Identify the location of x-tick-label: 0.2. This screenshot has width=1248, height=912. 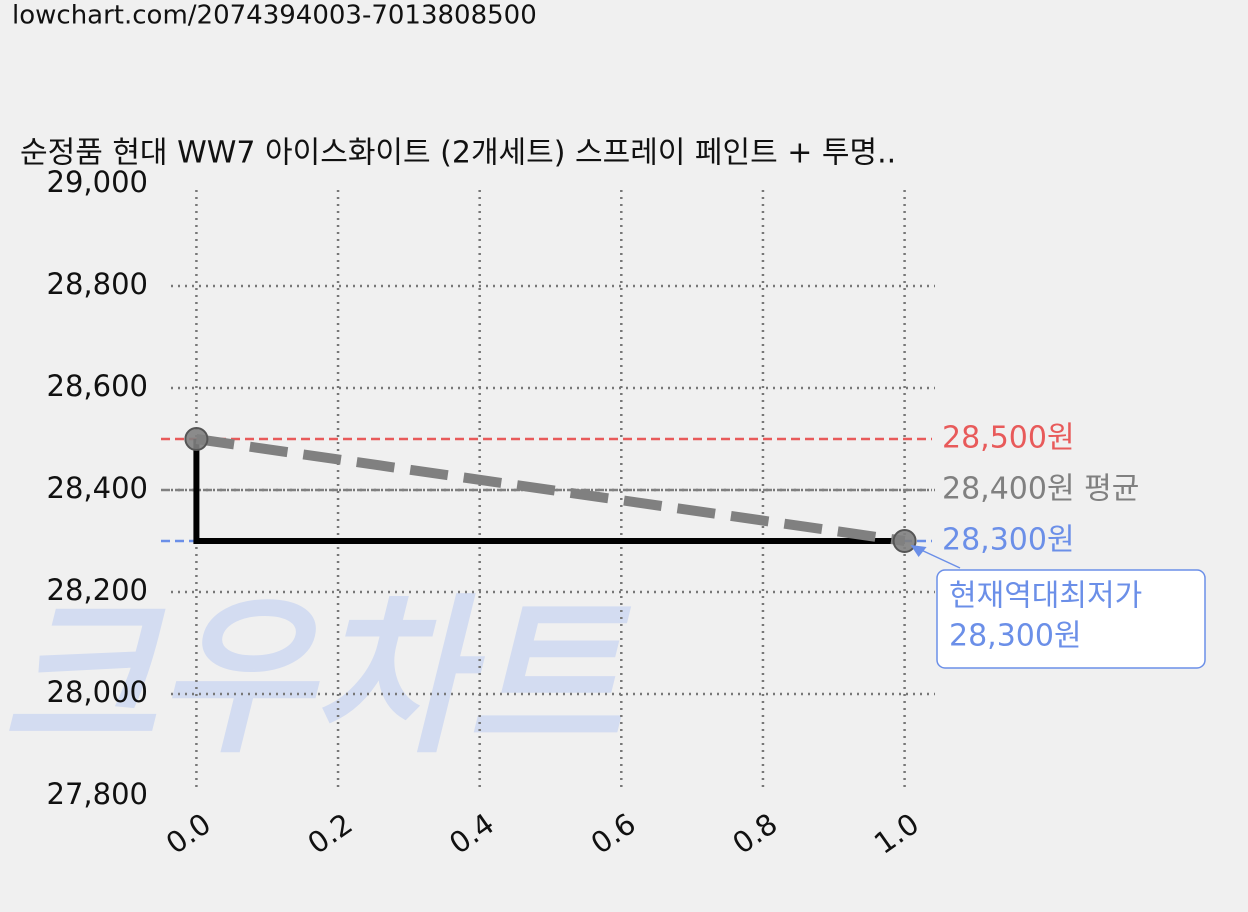
(329, 833).